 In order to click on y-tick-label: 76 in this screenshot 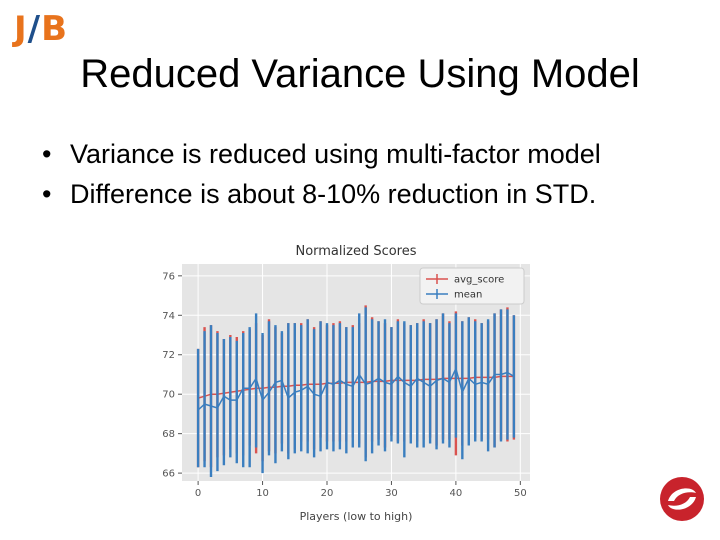, I will do `click(168, 276)`.